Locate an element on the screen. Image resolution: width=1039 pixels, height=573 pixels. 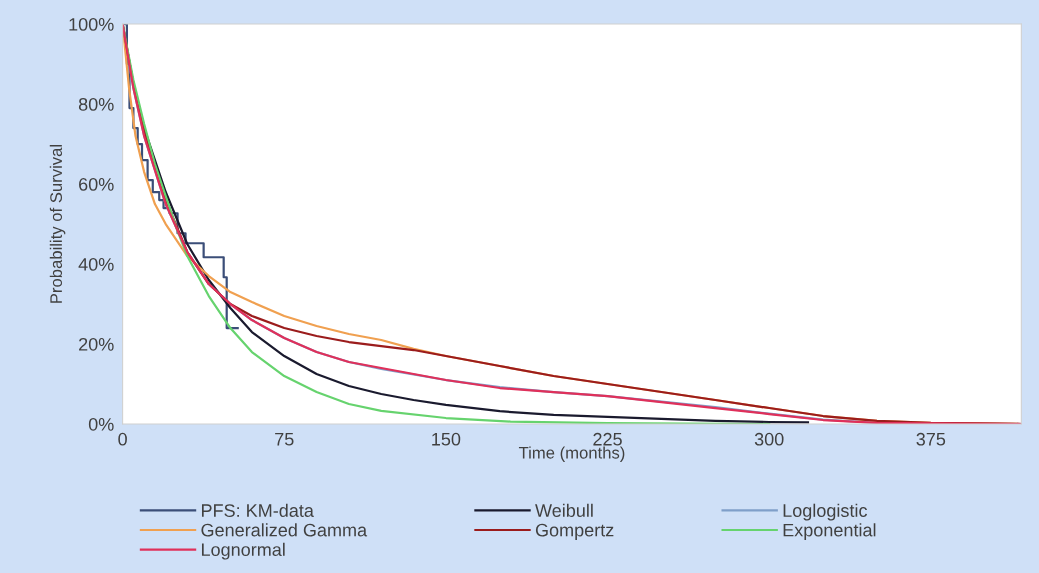
x-tick-label: 375 is located at coordinates (931, 439).